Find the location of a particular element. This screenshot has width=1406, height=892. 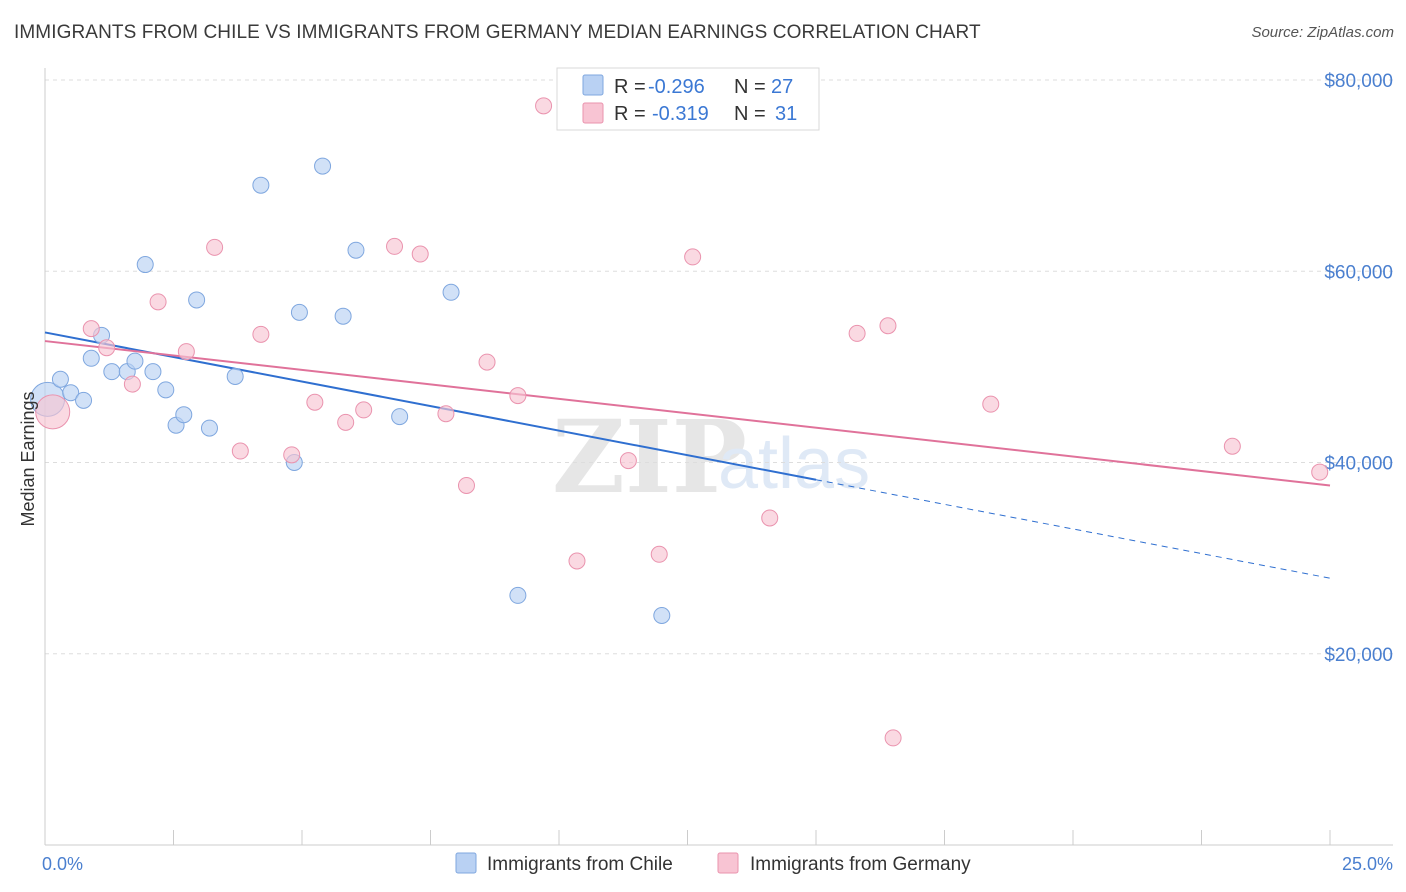

stats-r-value-germany: -0.319 is located at coordinates (680, 114).